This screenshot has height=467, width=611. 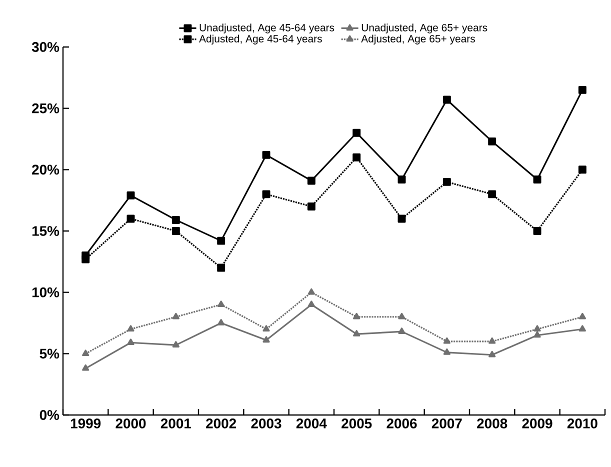 What do you see at coordinates (582, 423) in the screenshot?
I see `x-tick-label: 2010` at bounding box center [582, 423].